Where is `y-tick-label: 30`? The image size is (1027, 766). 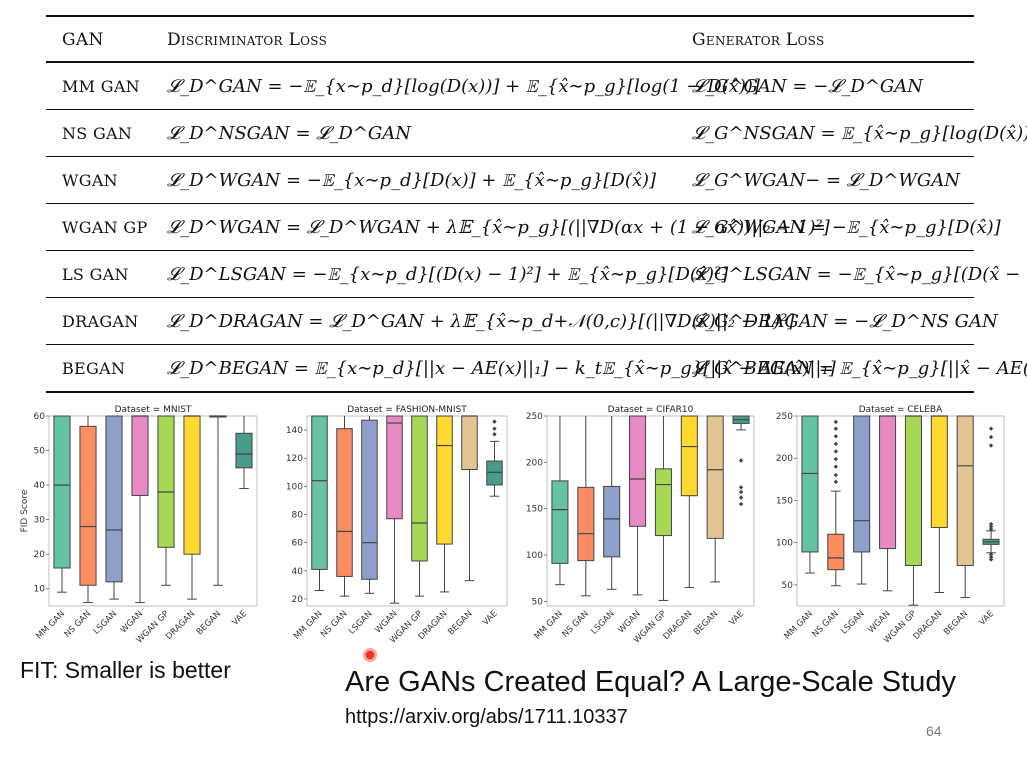
y-tick-label: 30 is located at coordinates (40, 521).